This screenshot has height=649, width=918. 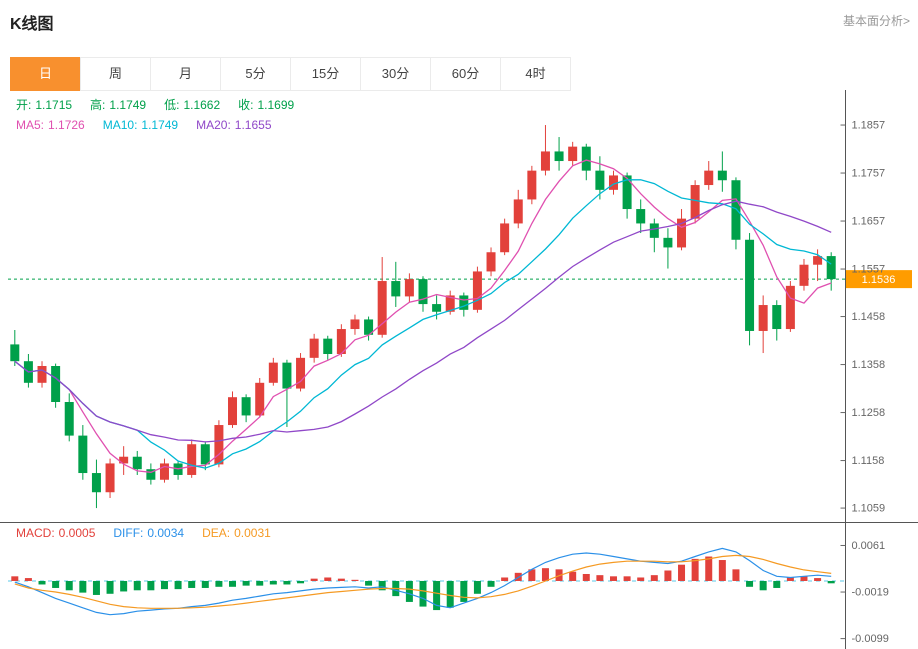 I want to click on timeframe-tab-bar: 日周月 5分 15分 30分 60分 4时, so click(x=290, y=74).